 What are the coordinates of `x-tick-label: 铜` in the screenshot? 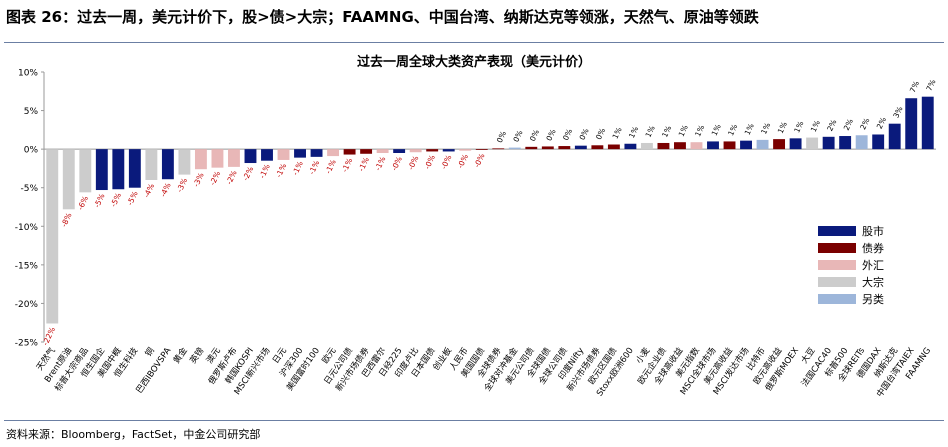 It's located at (150, 351).